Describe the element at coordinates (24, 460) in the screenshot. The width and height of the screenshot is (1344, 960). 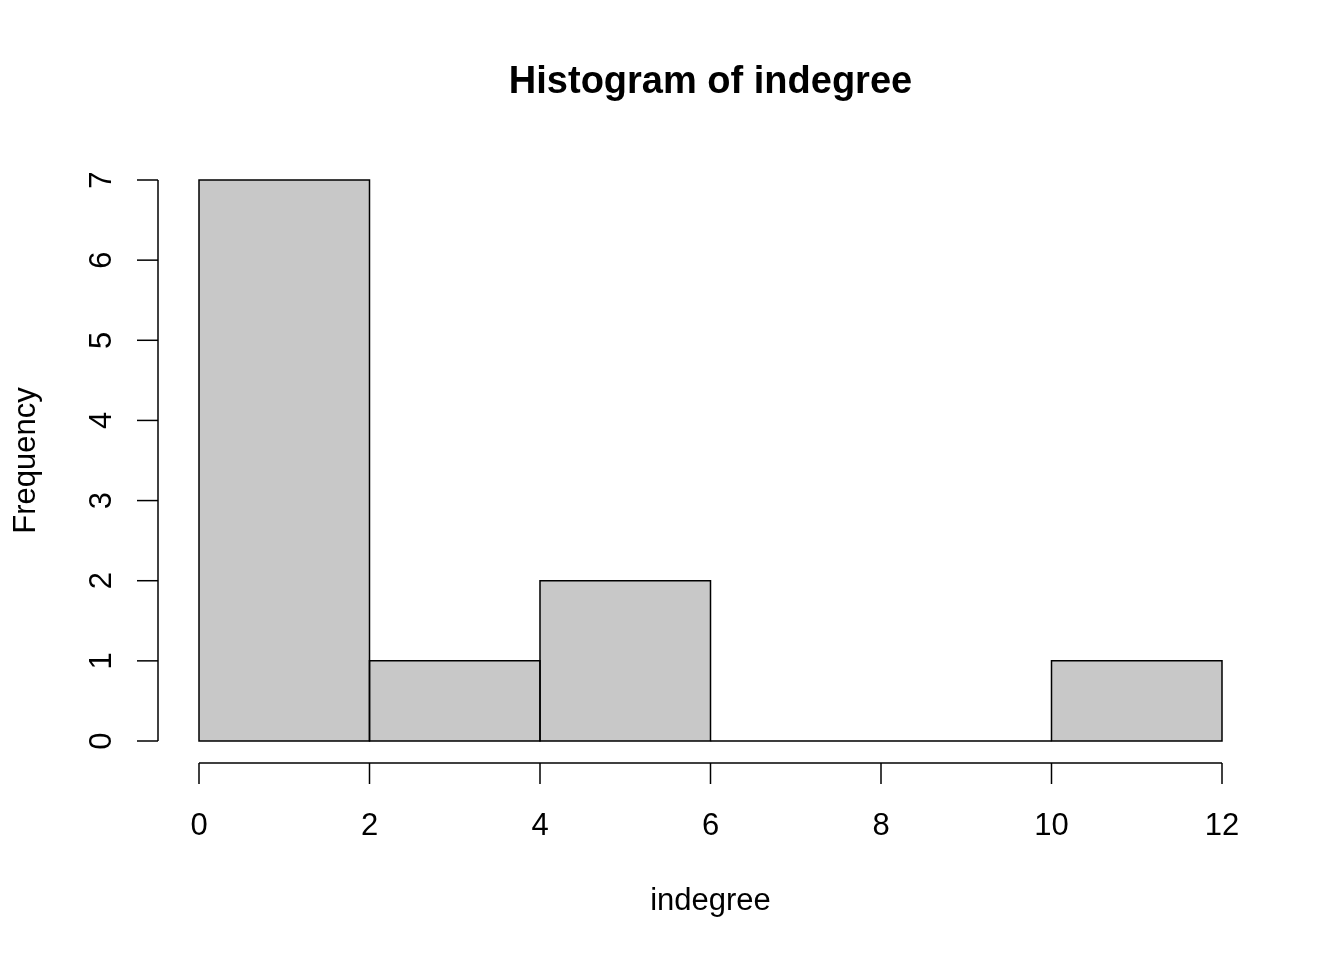
I see `y-axis-title: Frequency` at that location.